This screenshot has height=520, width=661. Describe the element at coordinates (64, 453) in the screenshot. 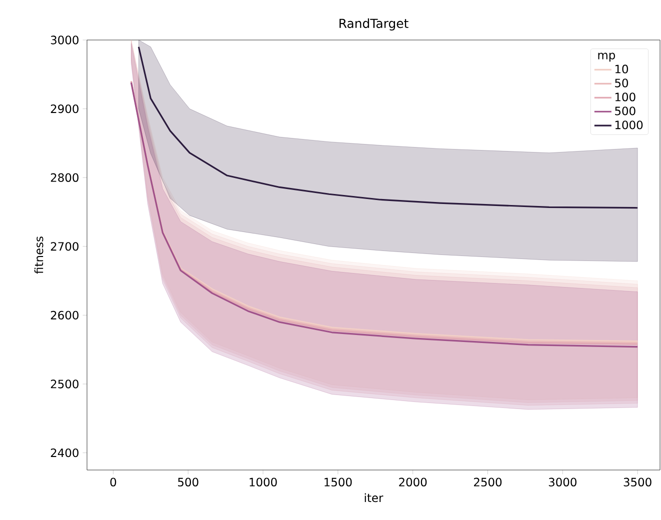

I see `y-tick-label: 2400` at that location.